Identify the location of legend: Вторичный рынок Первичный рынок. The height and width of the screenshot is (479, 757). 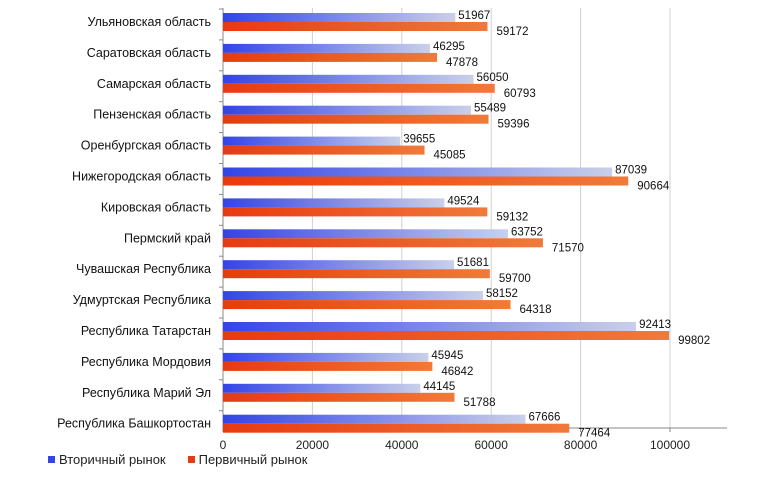
(177, 459).